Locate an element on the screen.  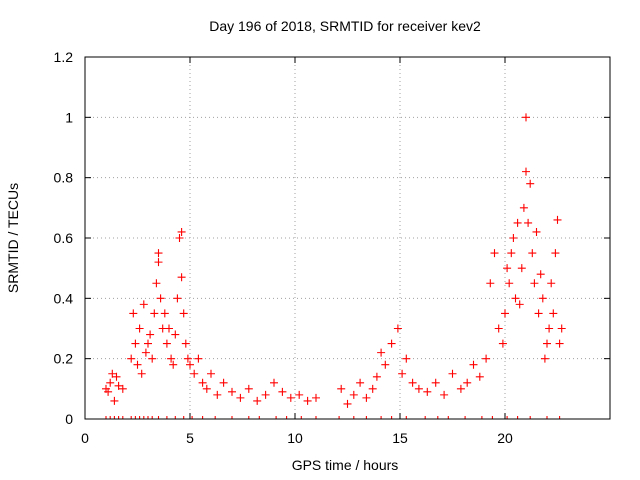
y-tick-label: 0.8 is located at coordinates (64, 178).